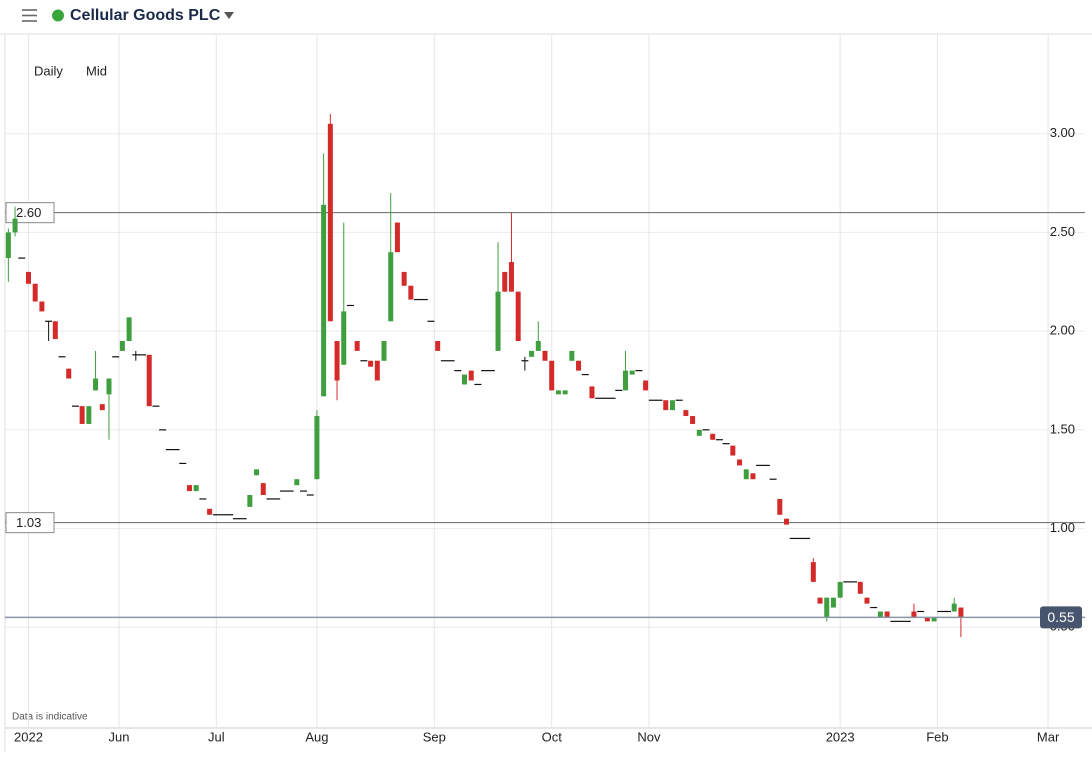 Image resolution: width=1092 pixels, height=757 pixels. What do you see at coordinates (1062, 527) in the screenshot?
I see `y-tick-label: 1.00` at bounding box center [1062, 527].